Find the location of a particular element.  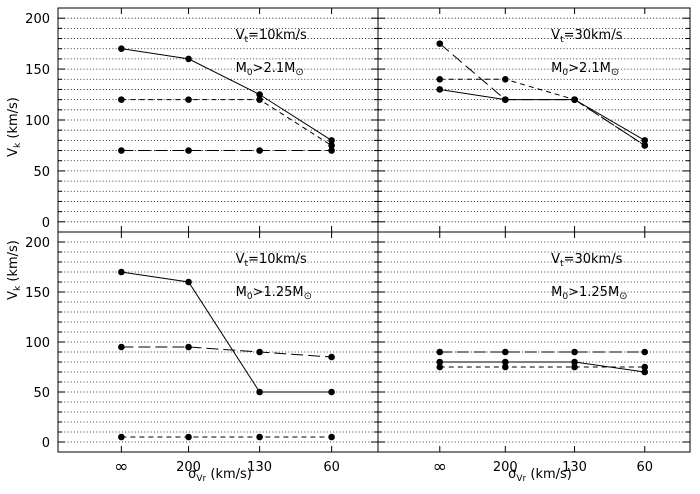

y-tick-label: 0 is located at coordinates (46, 223).